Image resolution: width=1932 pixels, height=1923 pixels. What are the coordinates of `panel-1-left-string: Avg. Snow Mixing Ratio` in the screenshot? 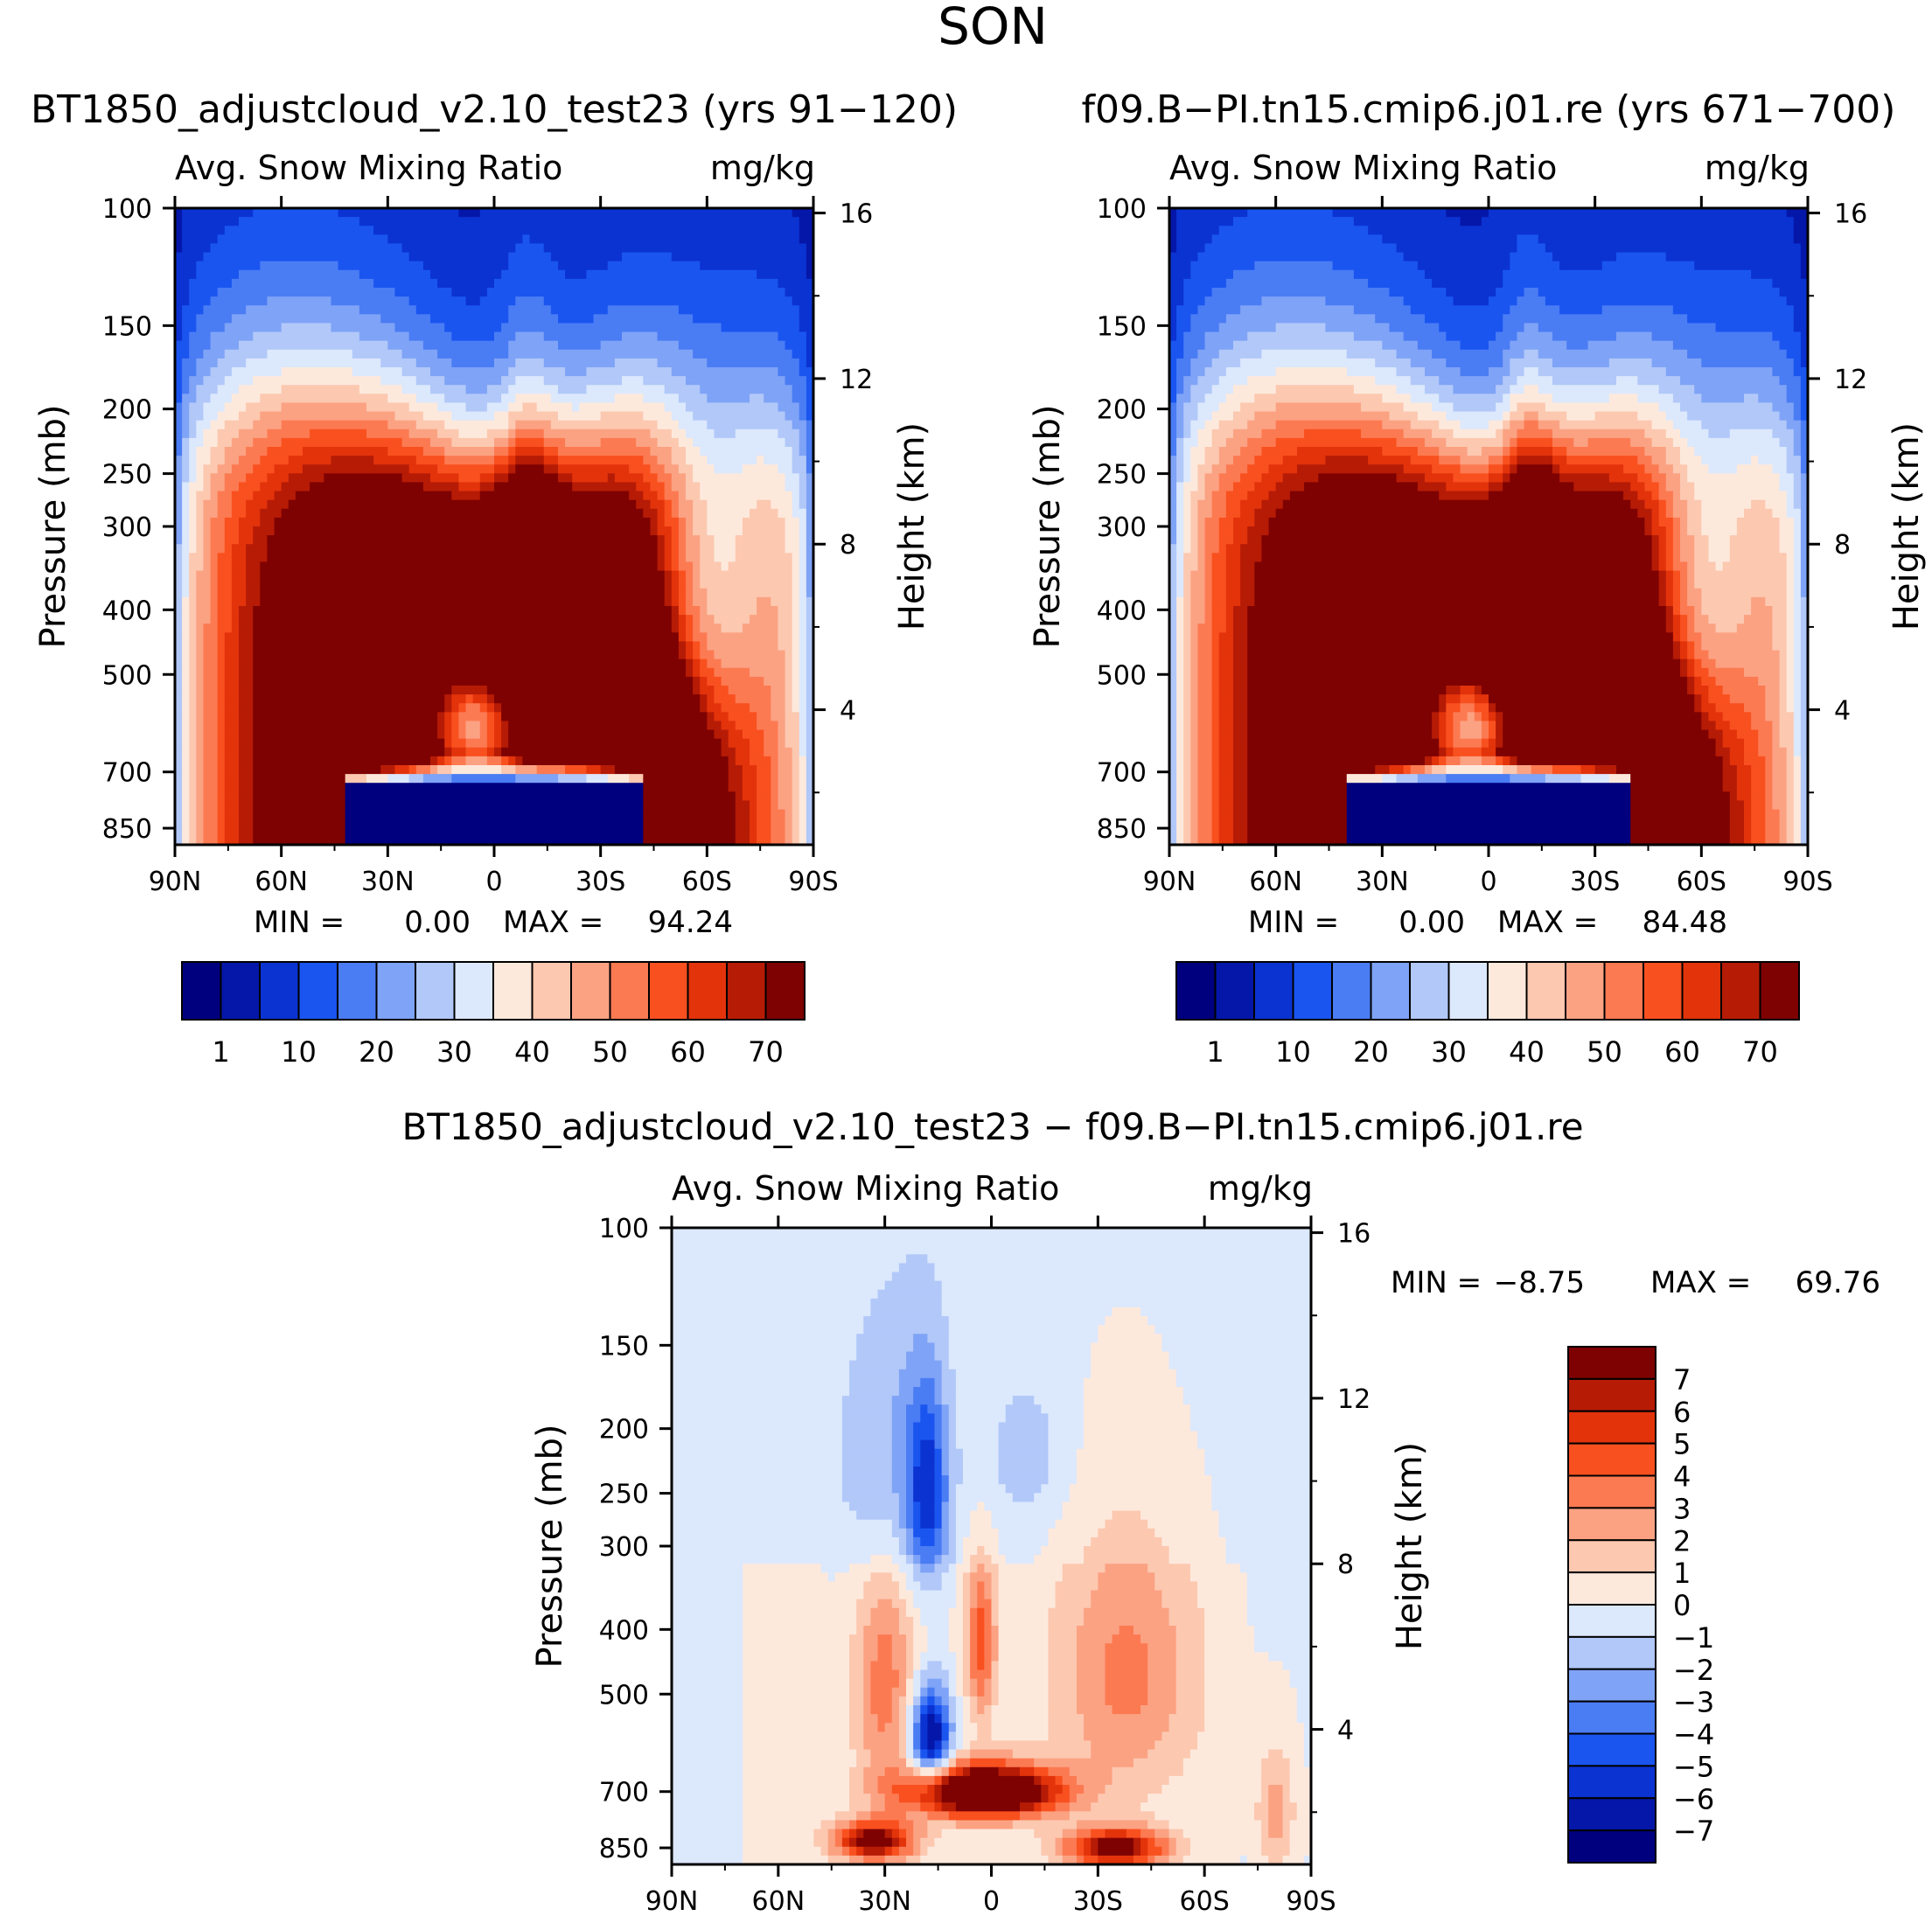 It's located at (368, 168).